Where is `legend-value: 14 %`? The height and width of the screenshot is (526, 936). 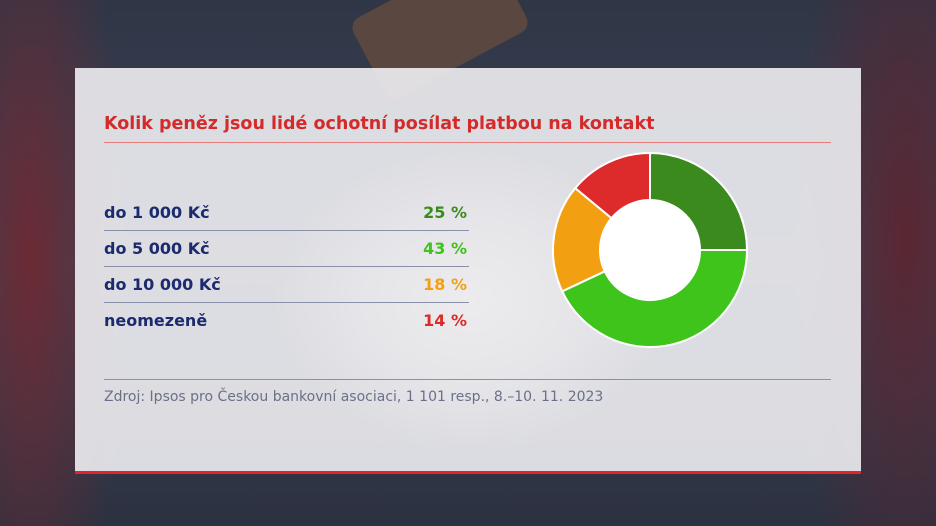 legend-value: 14 % is located at coordinates (445, 320).